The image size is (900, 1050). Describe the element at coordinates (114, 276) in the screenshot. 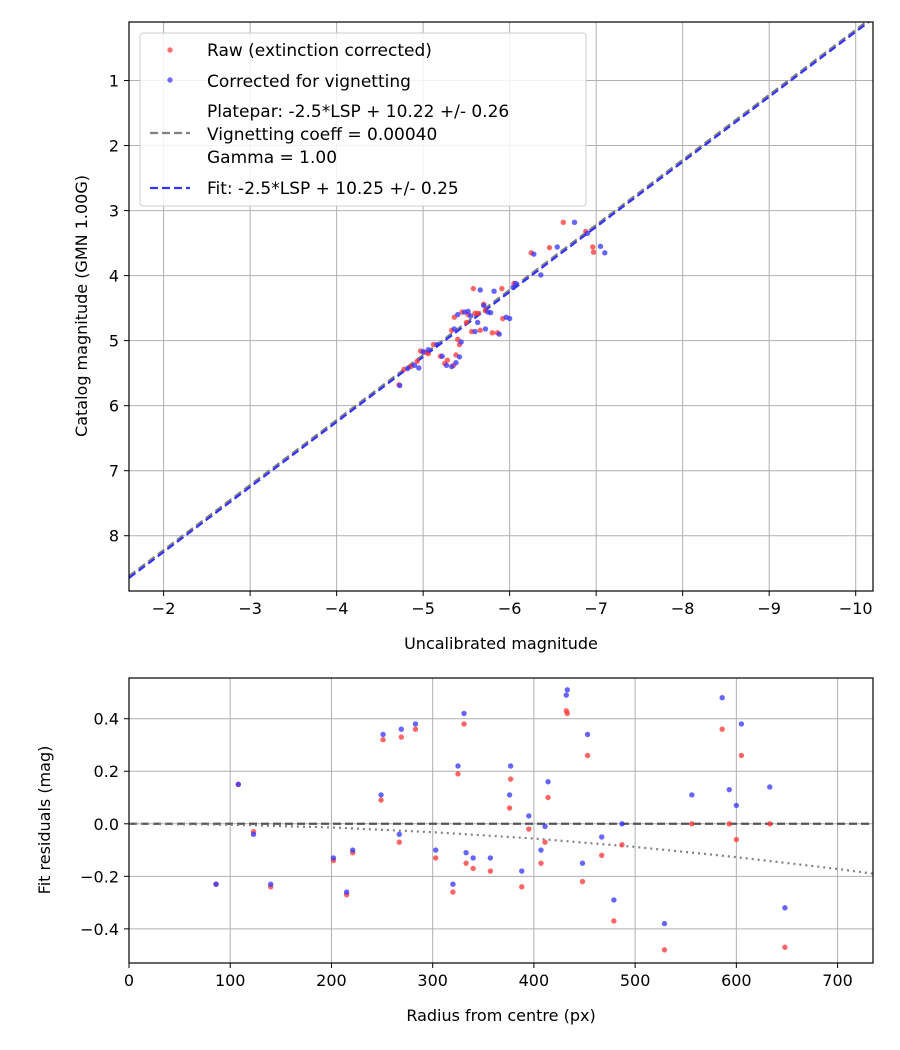

I see `top-y-tick-label: 4` at that location.